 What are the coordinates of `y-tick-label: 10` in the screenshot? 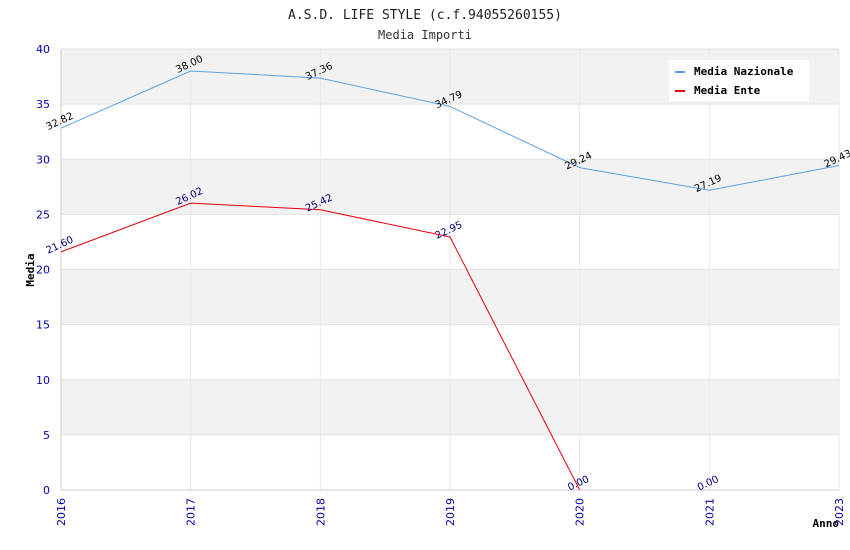 It's located at (43, 380).